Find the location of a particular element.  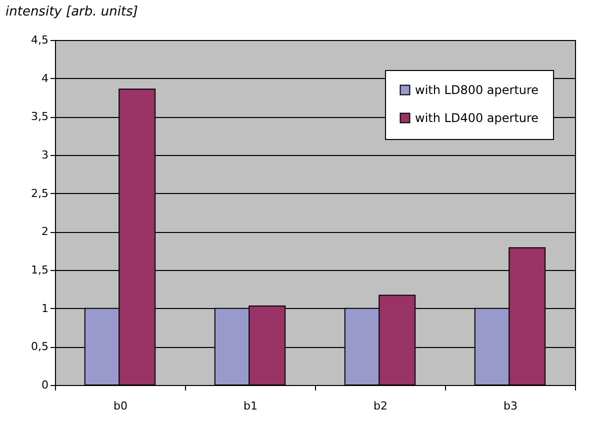

x-tick-label: b3 is located at coordinates (511, 406).